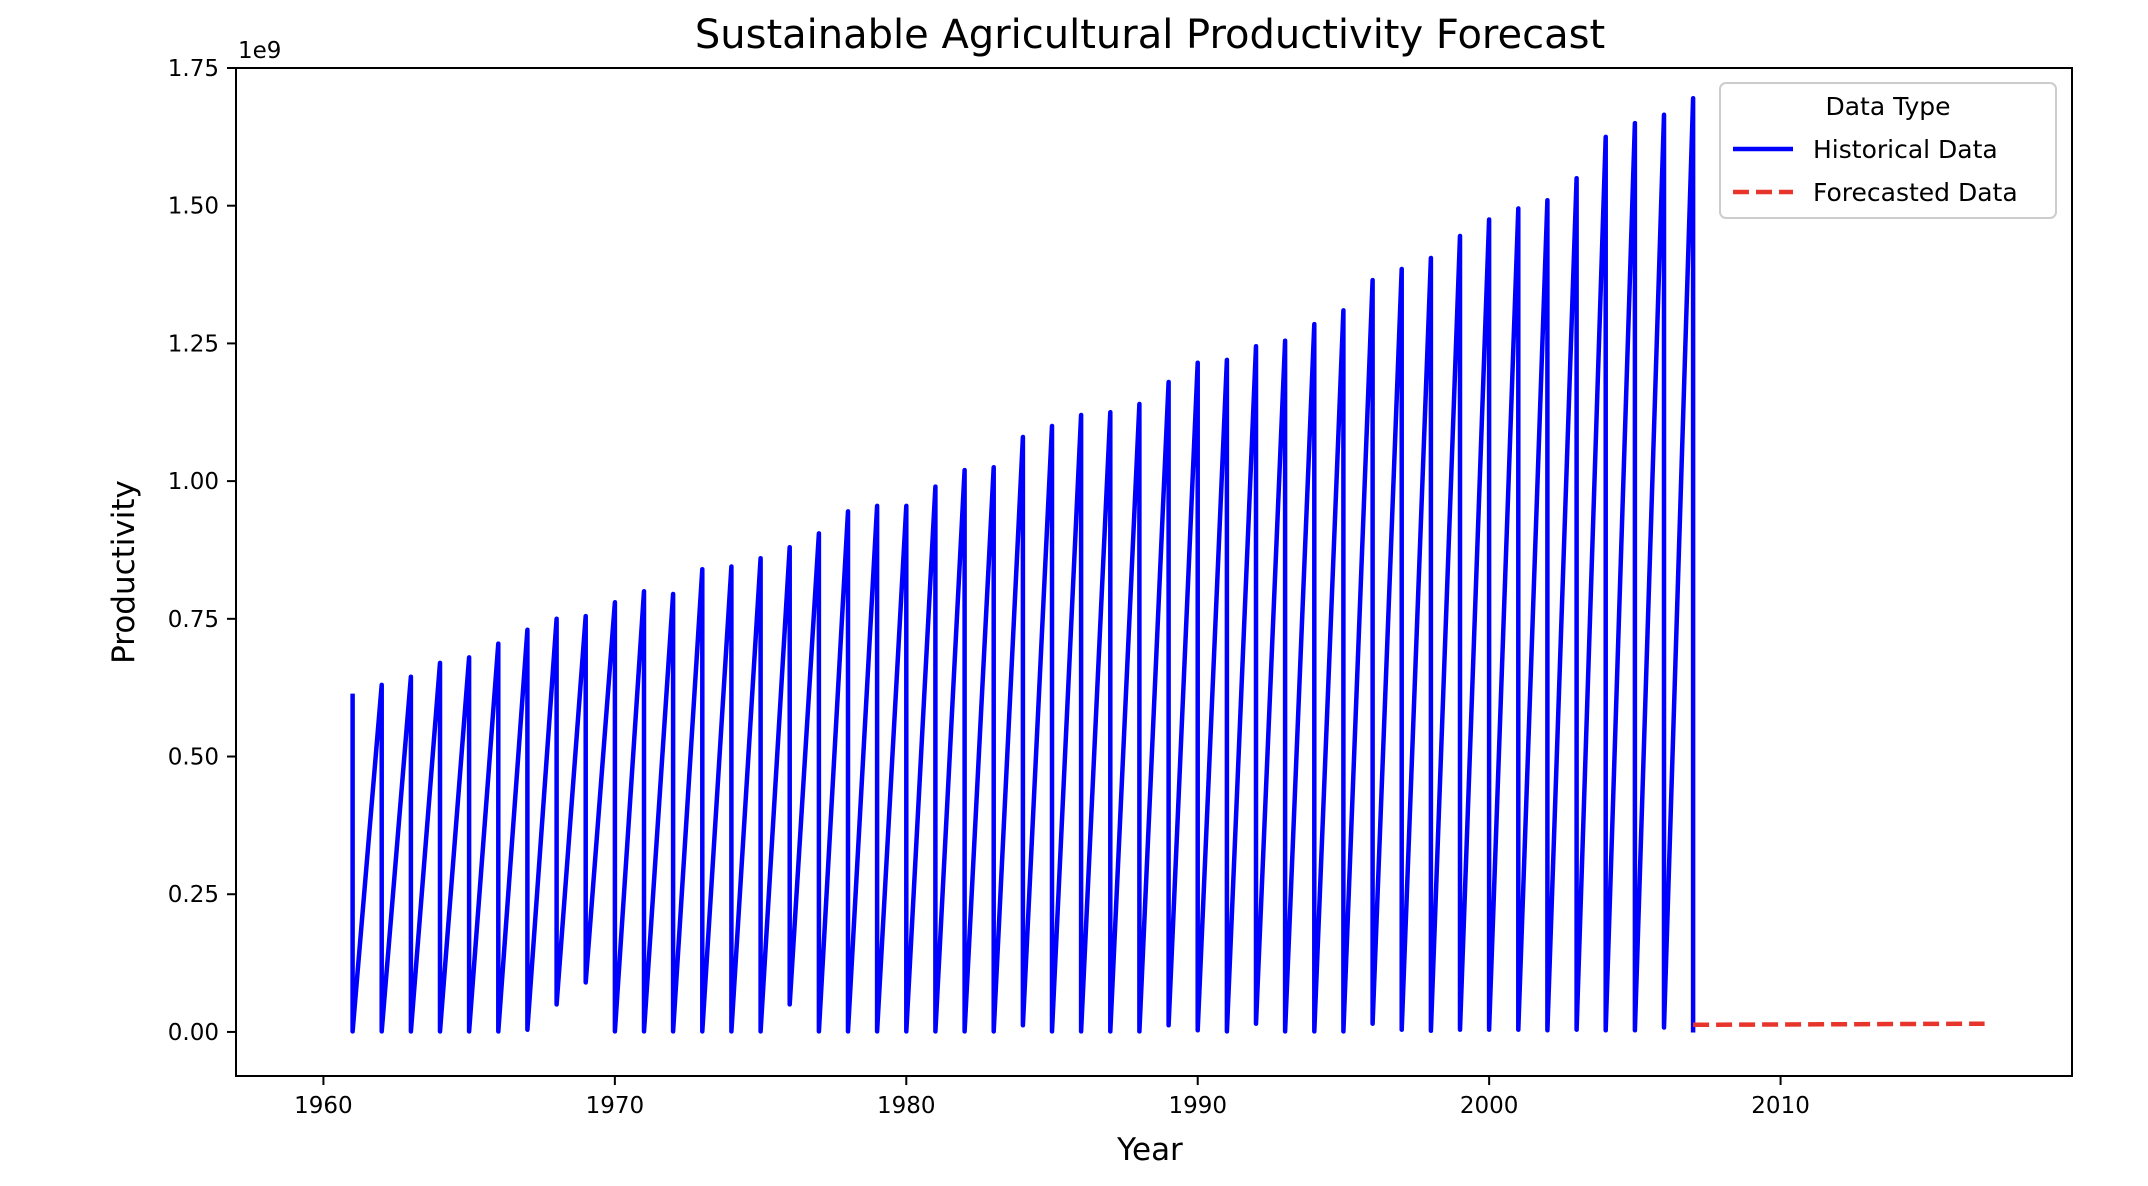 This screenshot has height=1186, width=2148. What do you see at coordinates (1915, 192) in the screenshot?
I see `legend-label-forecasted: Forecasted Data` at bounding box center [1915, 192].